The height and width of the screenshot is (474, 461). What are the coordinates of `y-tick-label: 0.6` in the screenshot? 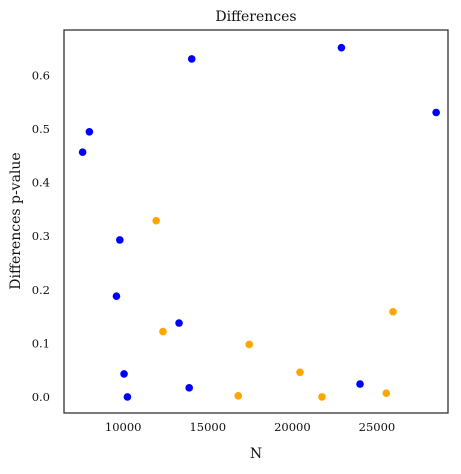 It's located at (41, 76).